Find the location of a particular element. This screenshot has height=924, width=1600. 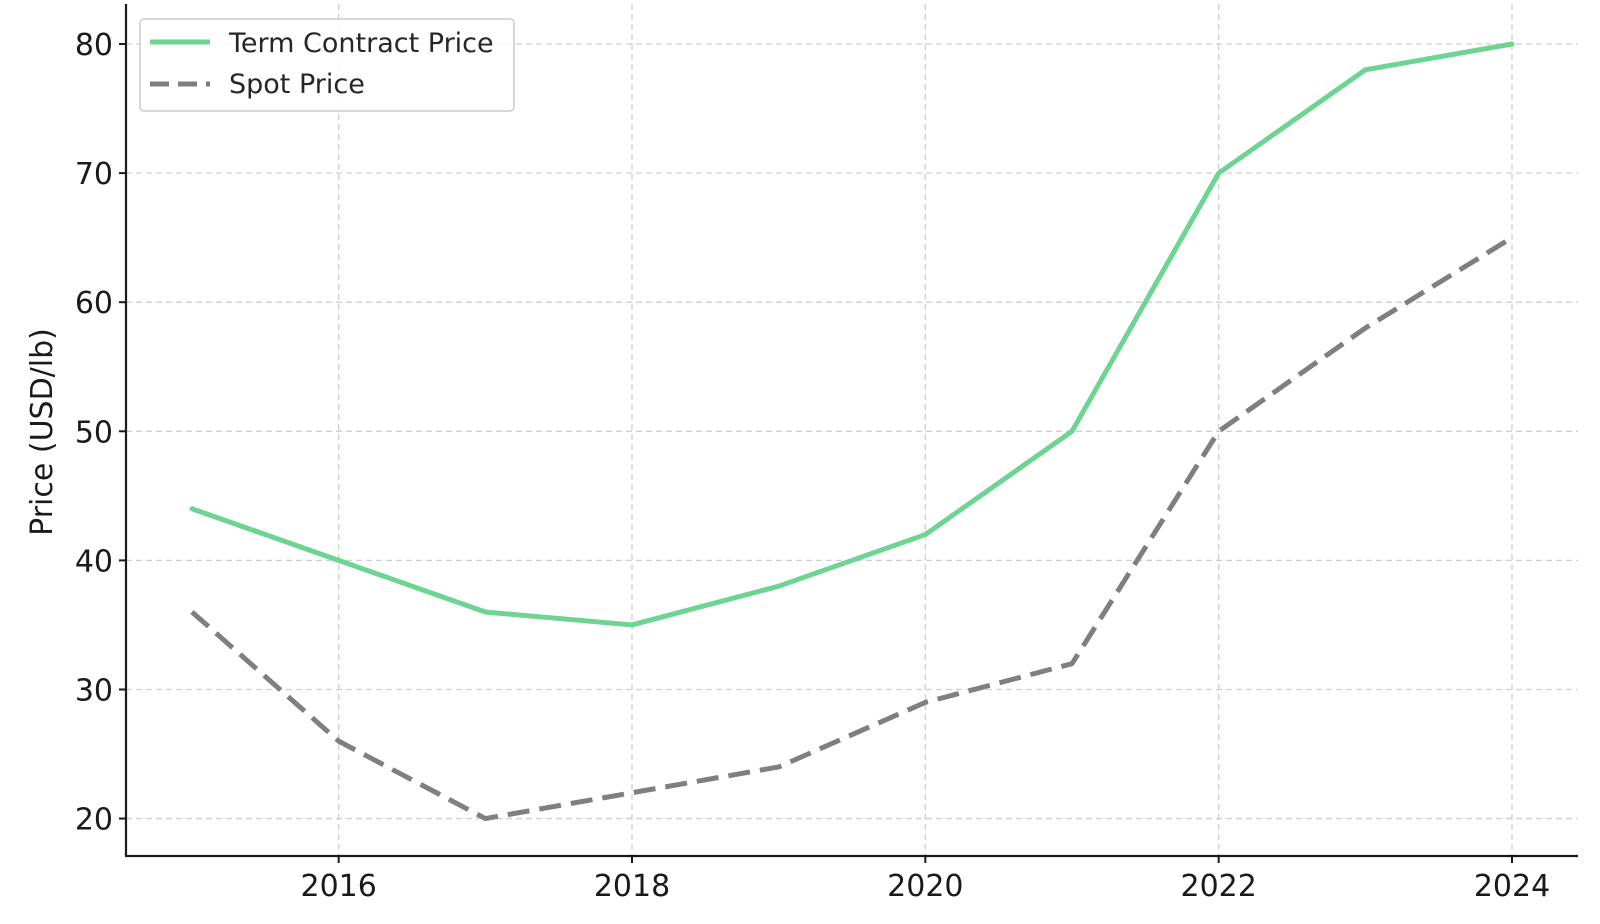

x-tick-label: 2022 is located at coordinates (1218, 886).